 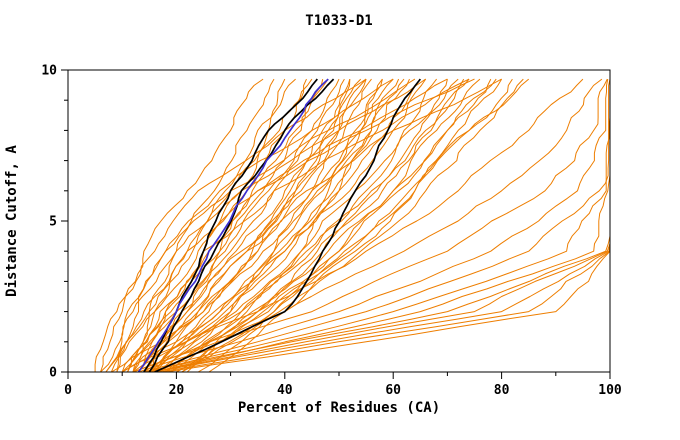 I want to click on y-tick-label: 10, so click(x=49, y=71).